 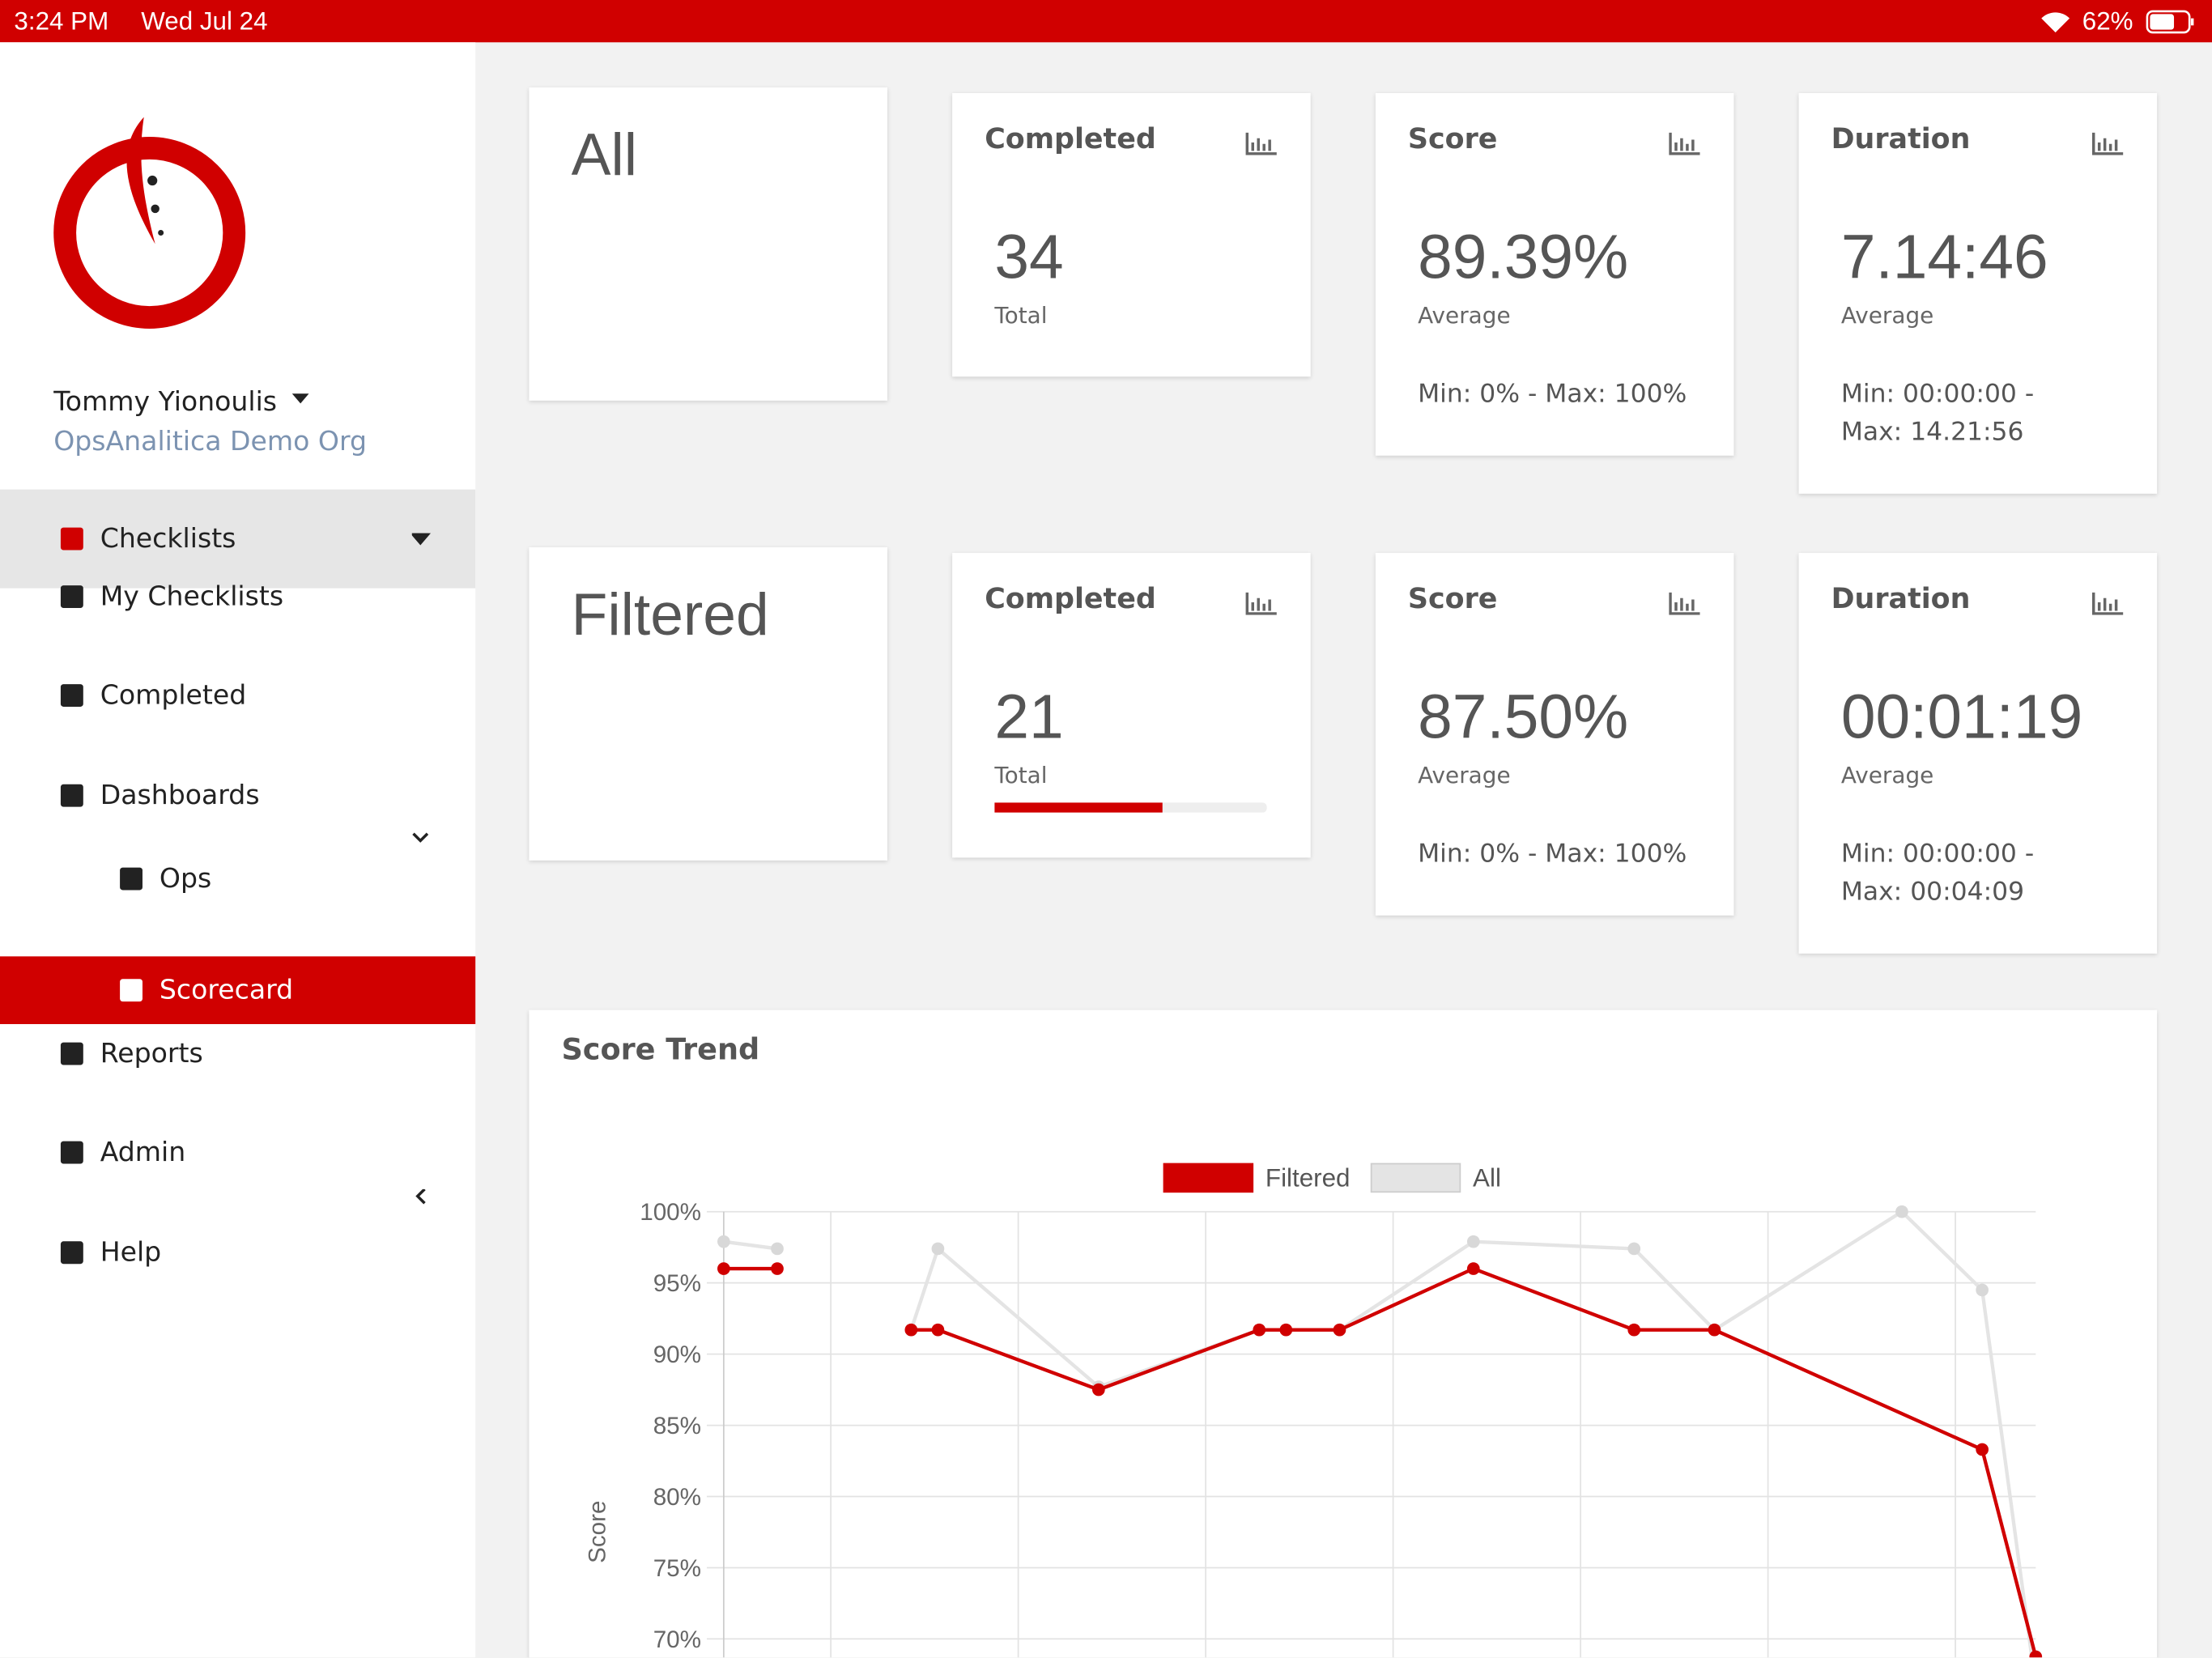 I want to click on stat-card: Completed 34 Total, so click(x=1131, y=234).